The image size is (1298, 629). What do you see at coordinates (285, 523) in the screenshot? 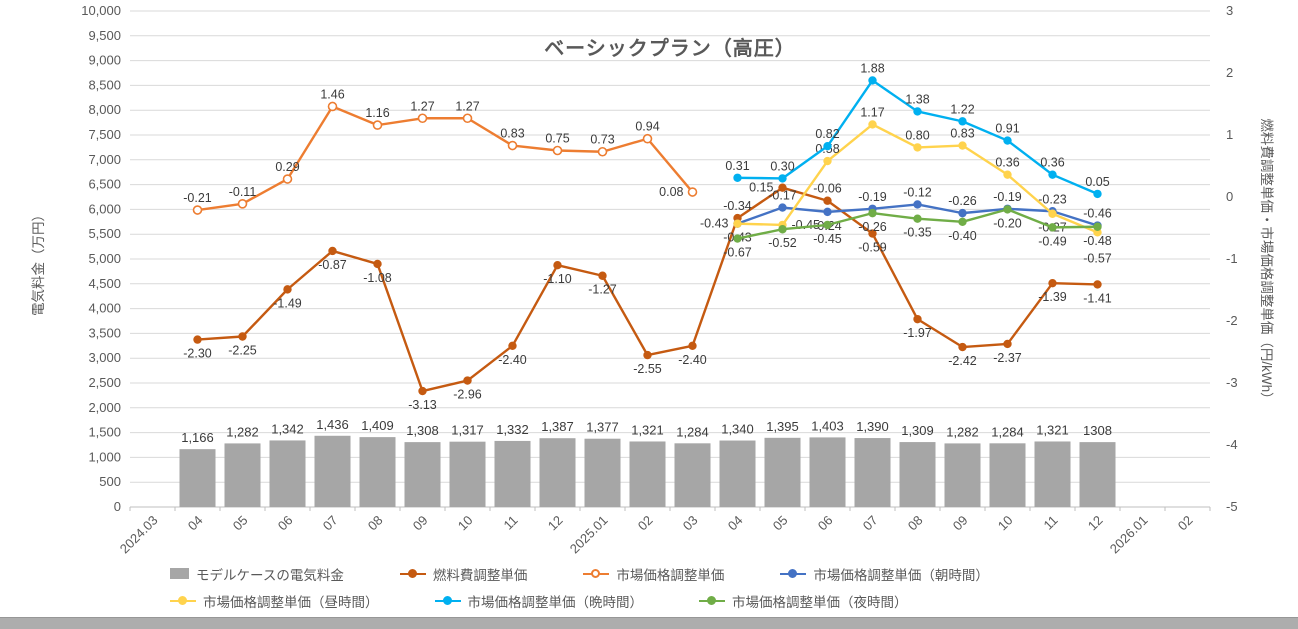
I see `x-axis-tick-label: 06` at bounding box center [285, 523].